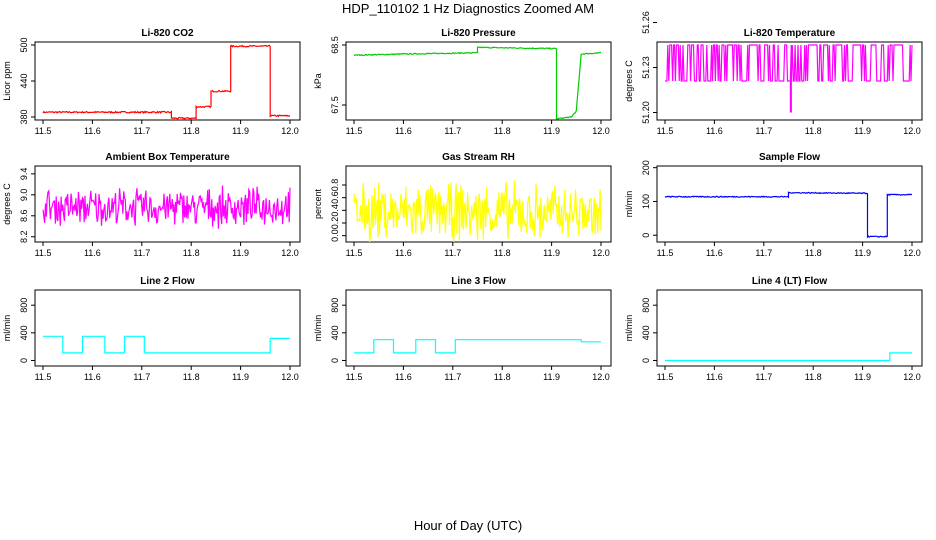  Describe the element at coordinates (335, 45) in the screenshot. I see `y-tick-label: 68.5` at that location.